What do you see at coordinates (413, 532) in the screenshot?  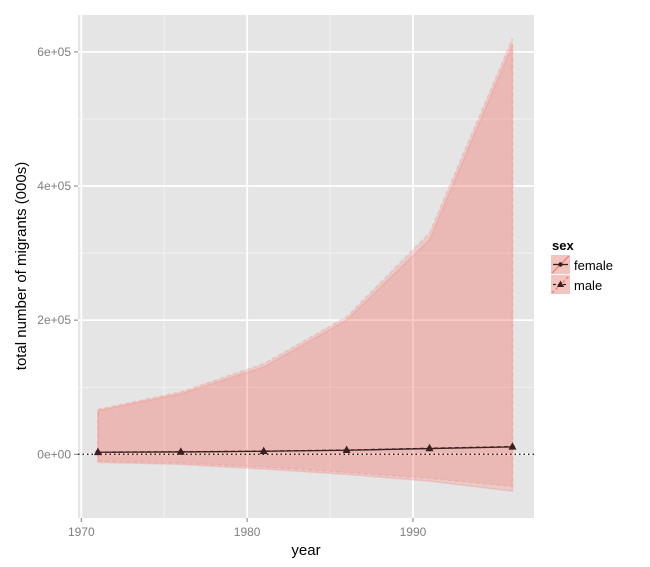 I see `x-tick-label: 1990` at bounding box center [413, 532].